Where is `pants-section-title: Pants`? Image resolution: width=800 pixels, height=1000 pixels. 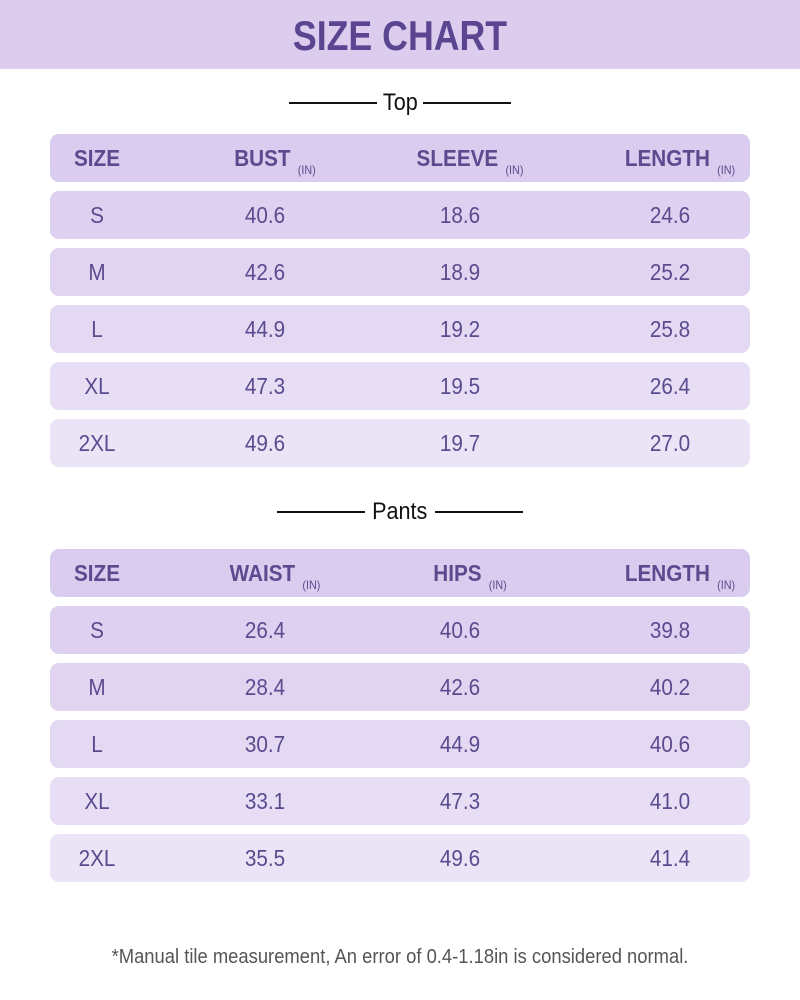
pants-section-title: Pants is located at coordinates (400, 511).